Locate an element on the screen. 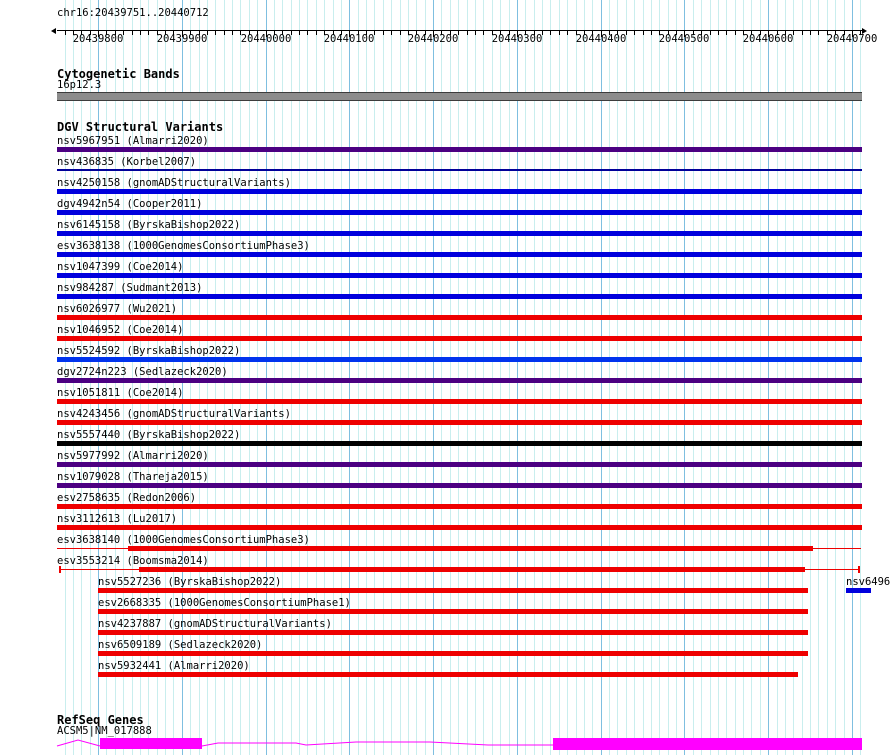  ruler-tick-label: 20439800 is located at coordinates (98, 39).